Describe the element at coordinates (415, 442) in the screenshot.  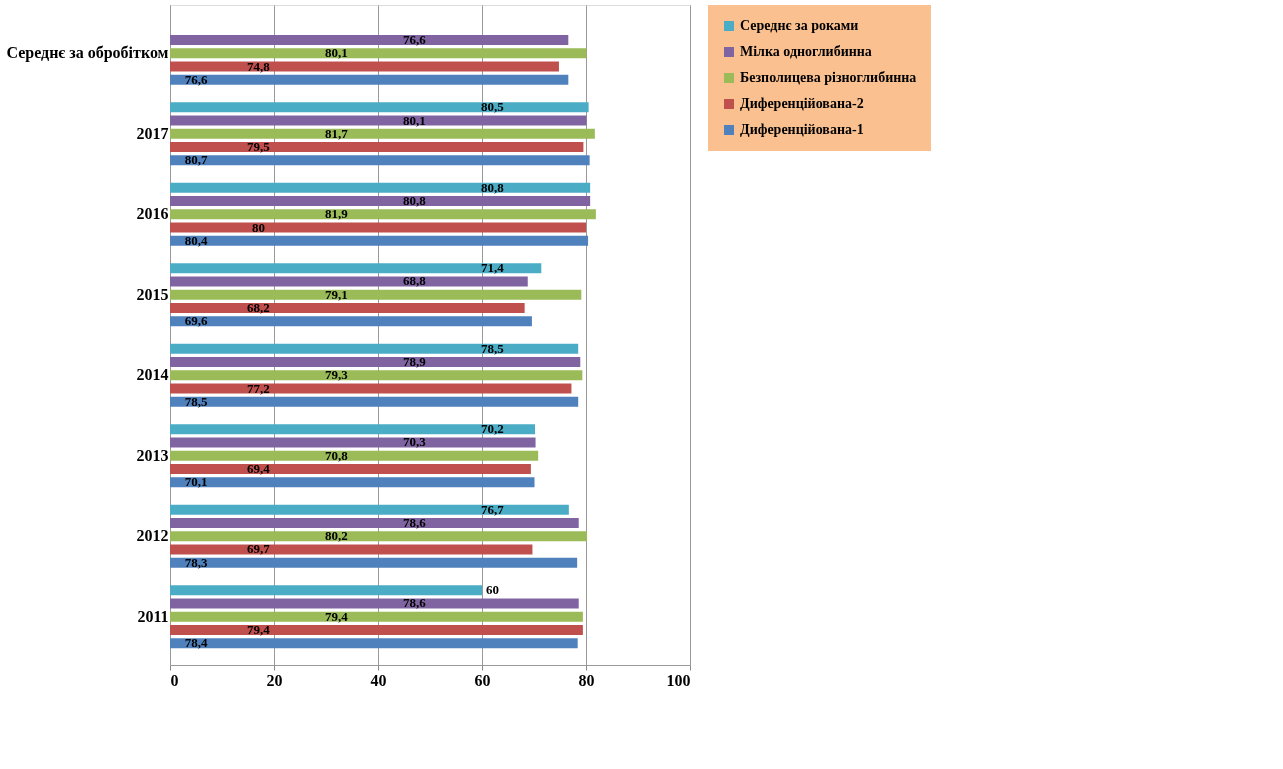
I see `data-label: 70,3` at that location.